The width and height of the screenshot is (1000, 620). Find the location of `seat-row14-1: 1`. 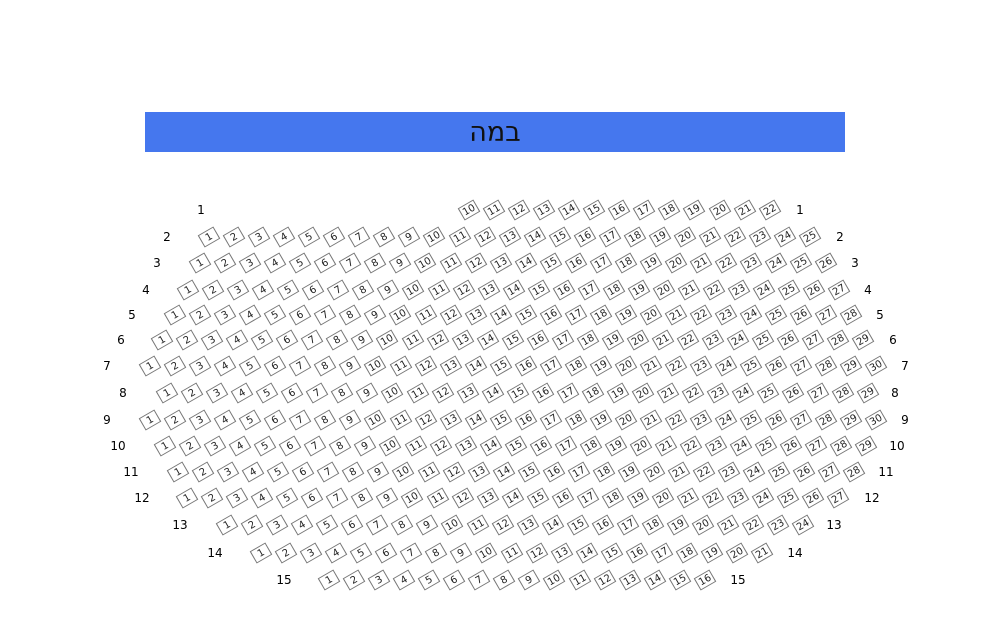

seat-row14-1: 1 is located at coordinates (261, 553).